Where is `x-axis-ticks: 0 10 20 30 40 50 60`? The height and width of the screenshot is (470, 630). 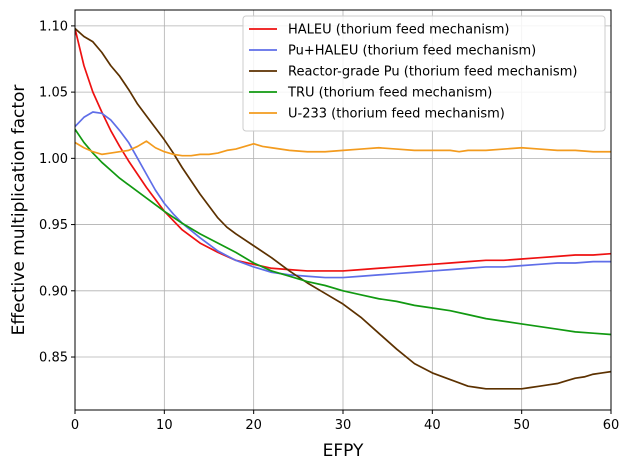
x-axis-ticks: 0 10 20 30 40 50 60 is located at coordinates (345, 421).